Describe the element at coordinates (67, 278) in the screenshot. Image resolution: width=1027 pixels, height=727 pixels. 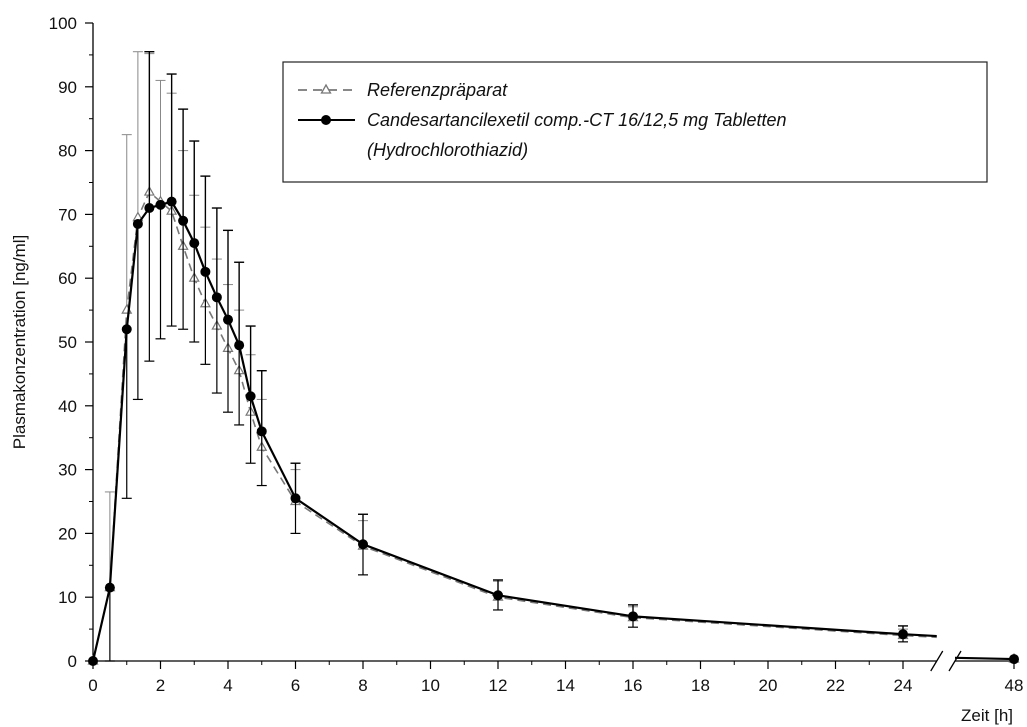
I see `y-tick-label: 60` at that location.